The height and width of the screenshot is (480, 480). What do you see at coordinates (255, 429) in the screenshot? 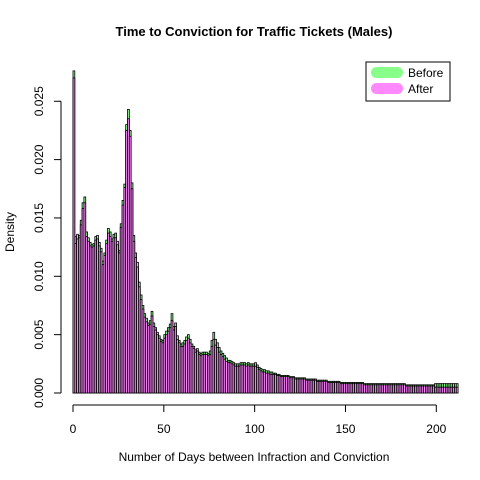
I see `x-tick-label: 100` at bounding box center [255, 429].